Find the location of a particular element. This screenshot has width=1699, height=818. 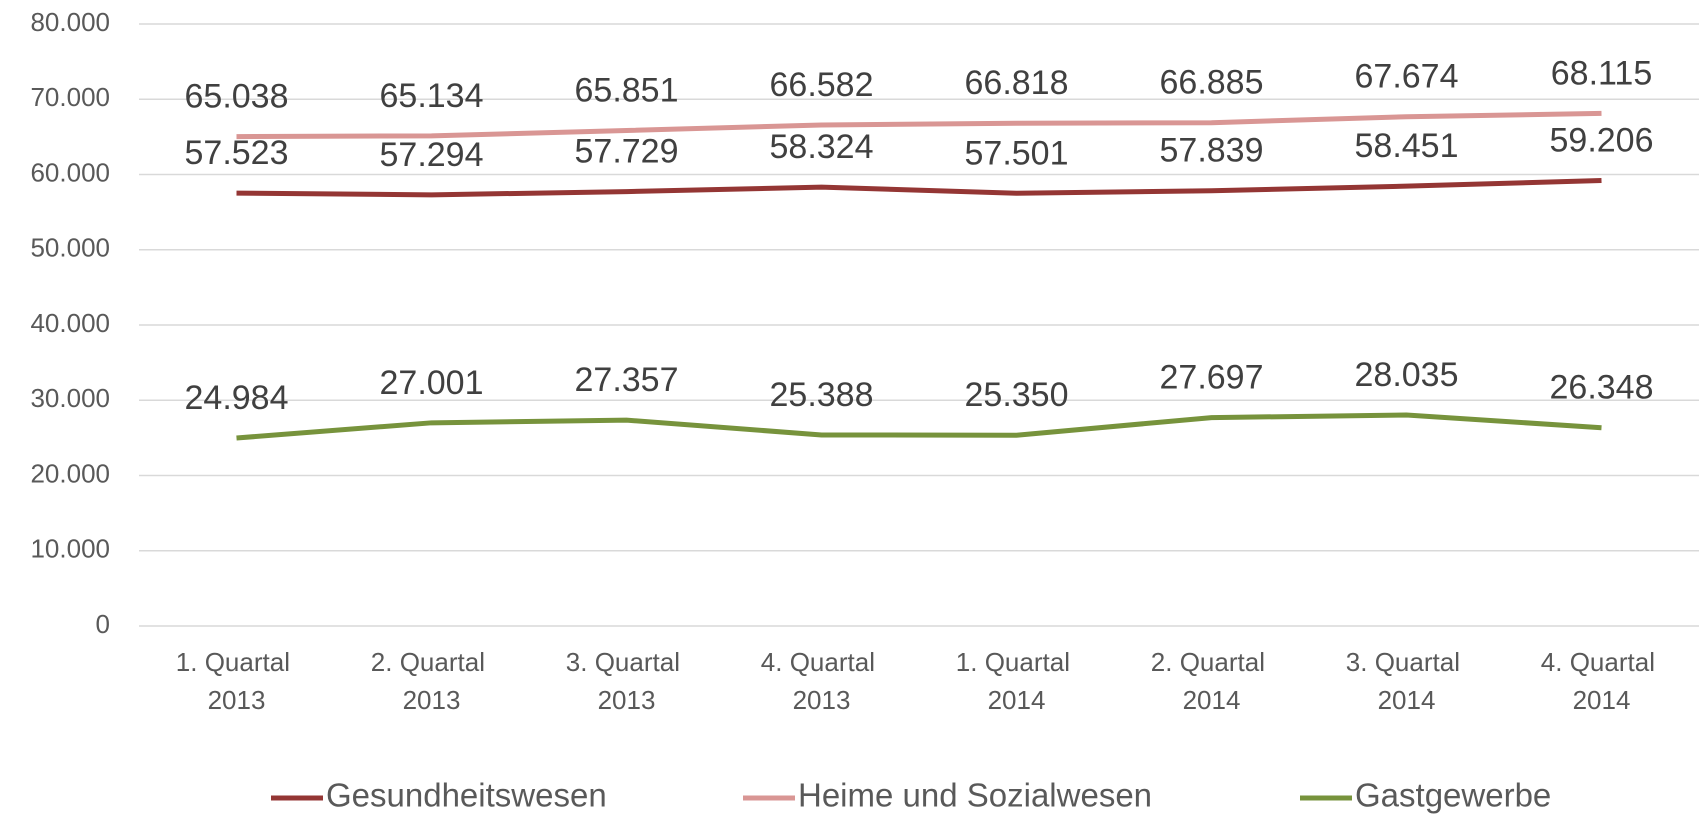

legend-label: Gastgewerbe is located at coordinates (1453, 795).